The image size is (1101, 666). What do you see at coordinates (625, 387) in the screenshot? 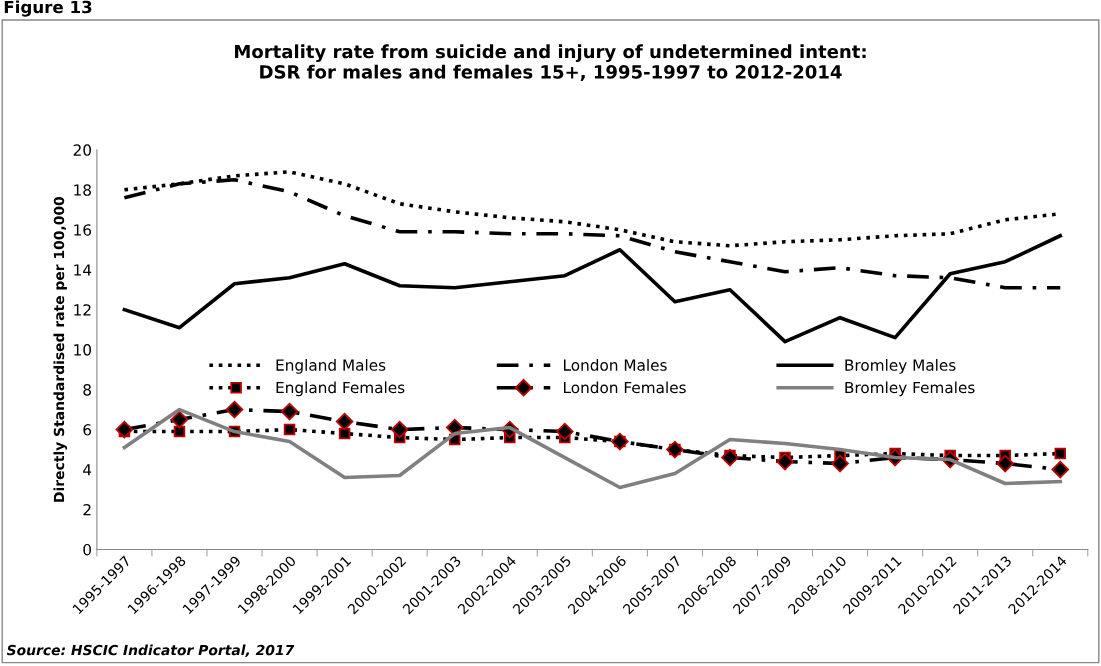
I see `legend-label: London Females` at bounding box center [625, 387].